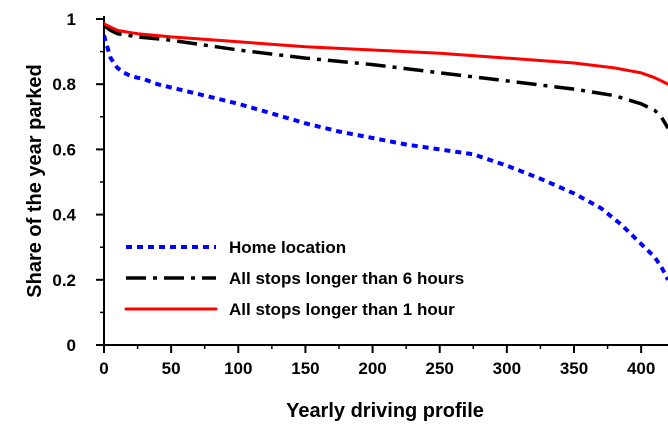 The image size is (668, 430). Describe the element at coordinates (71, 19) in the screenshot. I see `y-tick-label: 1` at that location.